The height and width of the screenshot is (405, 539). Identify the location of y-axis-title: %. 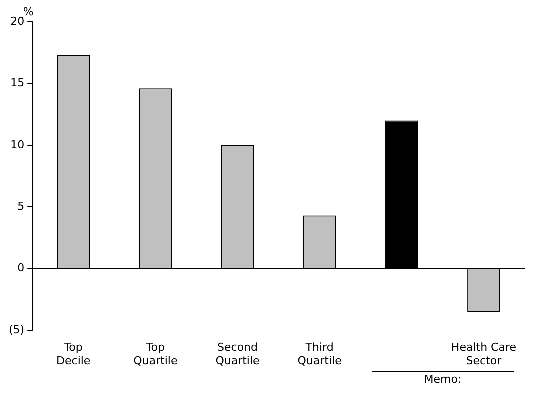
(28, 11).